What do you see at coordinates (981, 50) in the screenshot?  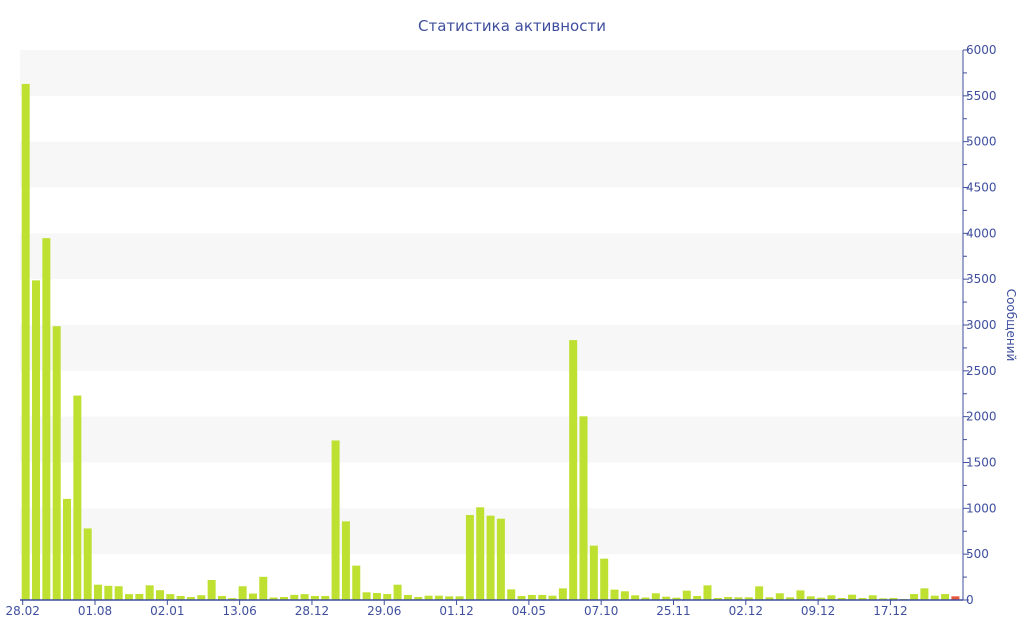 I see `y-tick-label: 6000` at bounding box center [981, 50].